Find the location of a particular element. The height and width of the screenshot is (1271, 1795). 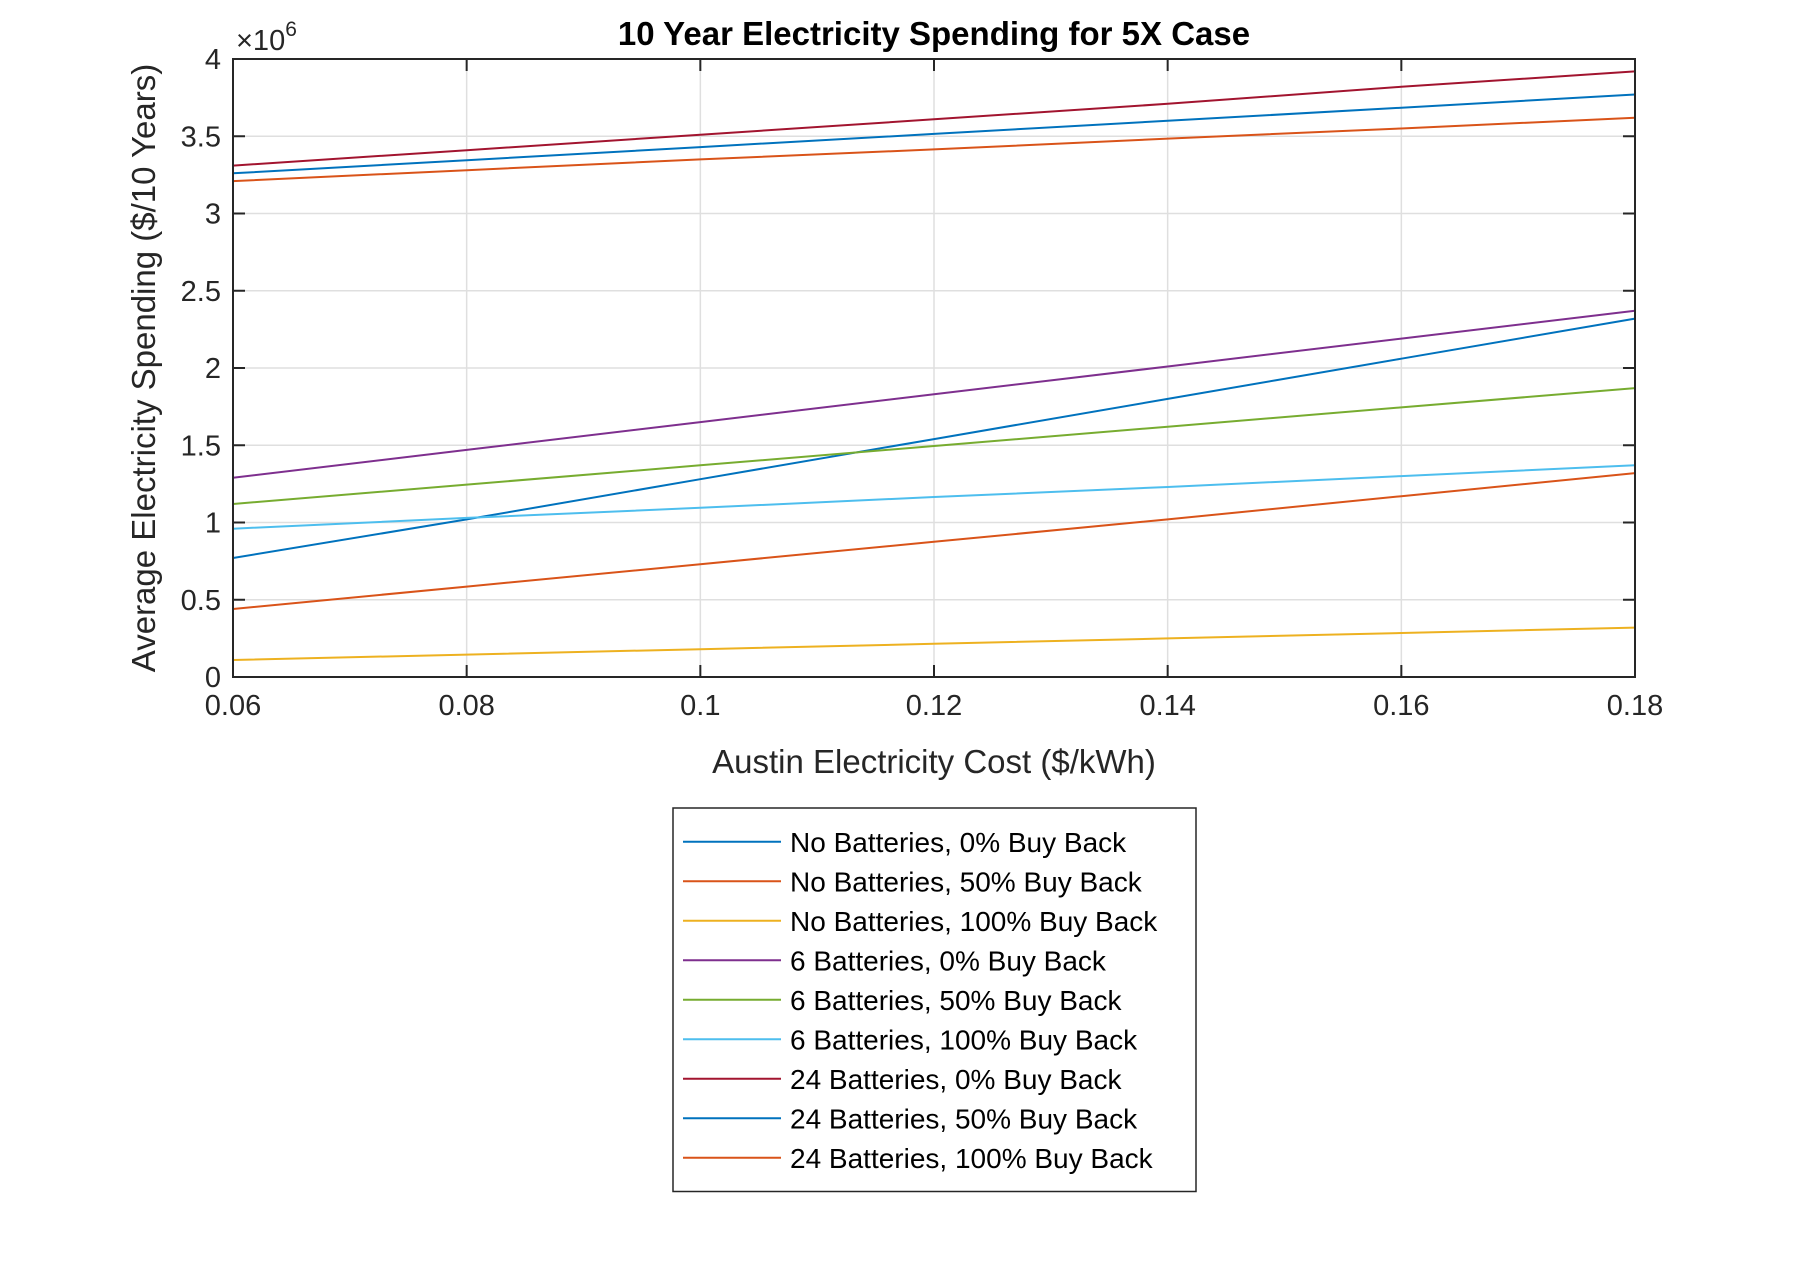

x-axis-label: Austin Electricity Cost ($/kWh) is located at coordinates (934, 761).